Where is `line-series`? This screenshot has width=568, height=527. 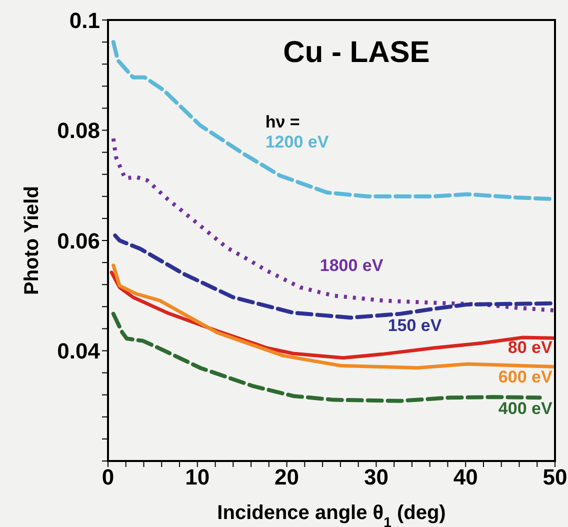 line-series is located at coordinates (334, 277).